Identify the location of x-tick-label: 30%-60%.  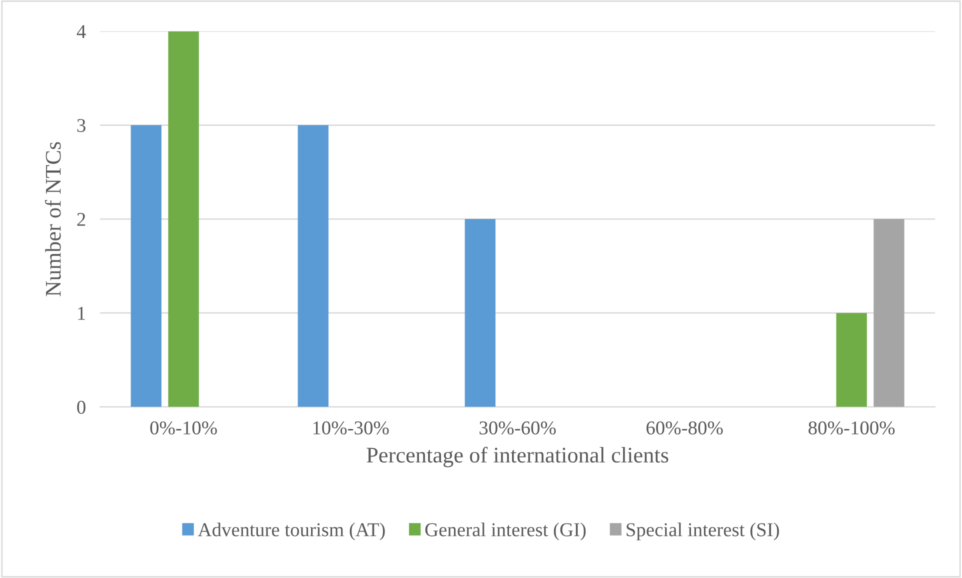
(518, 428).